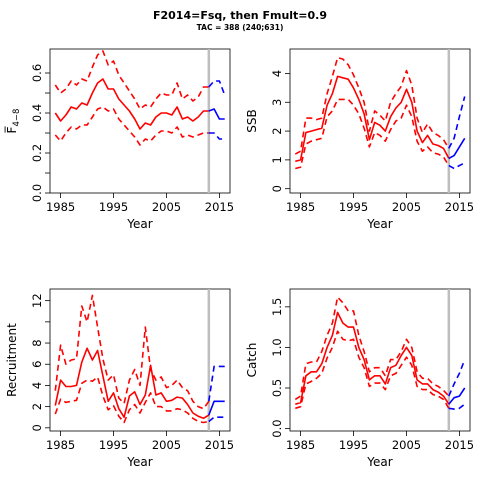 Image resolution: width=480 pixels, height=480 pixels. Describe the element at coordinates (37, 342) in the screenshot. I see `y-tick-label: 8` at that location.